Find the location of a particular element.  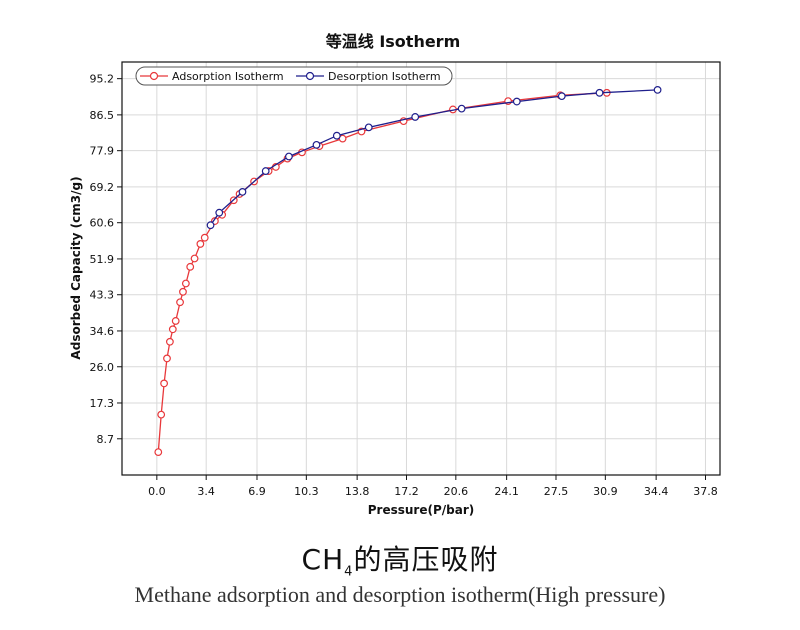

y-tick-label: 60.6 is located at coordinates (102, 223).